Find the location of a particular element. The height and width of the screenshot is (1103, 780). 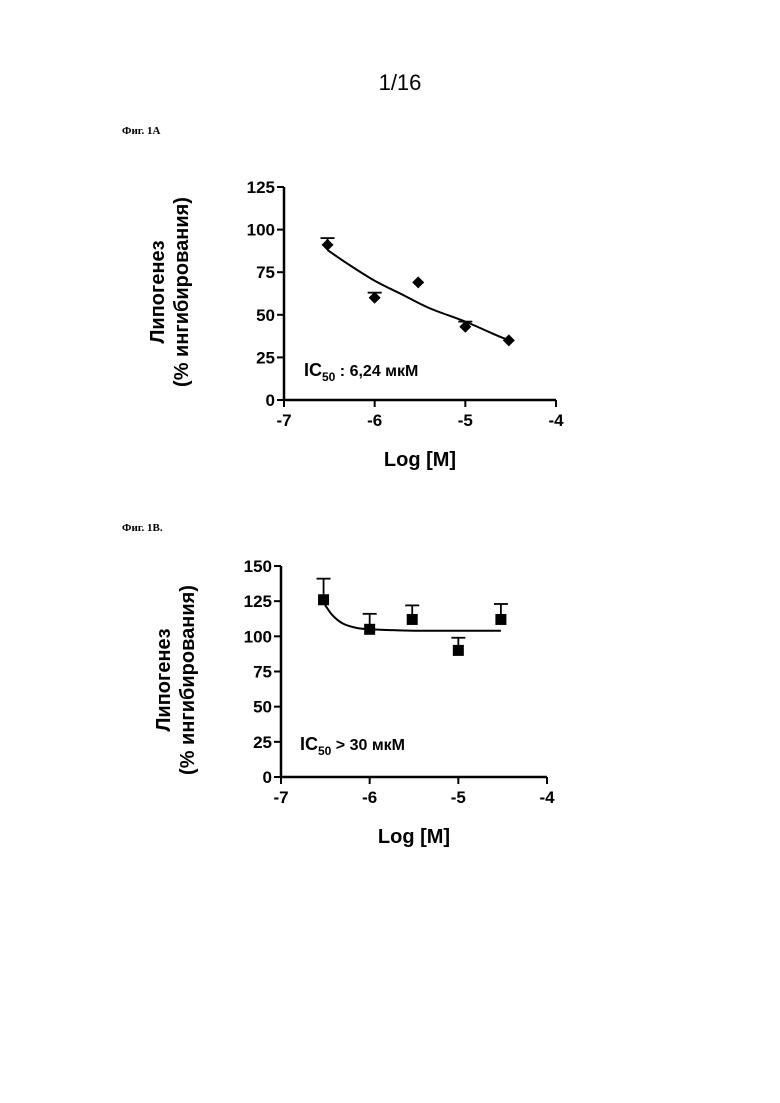

page-number: 1/16 is located at coordinates (390, 83).